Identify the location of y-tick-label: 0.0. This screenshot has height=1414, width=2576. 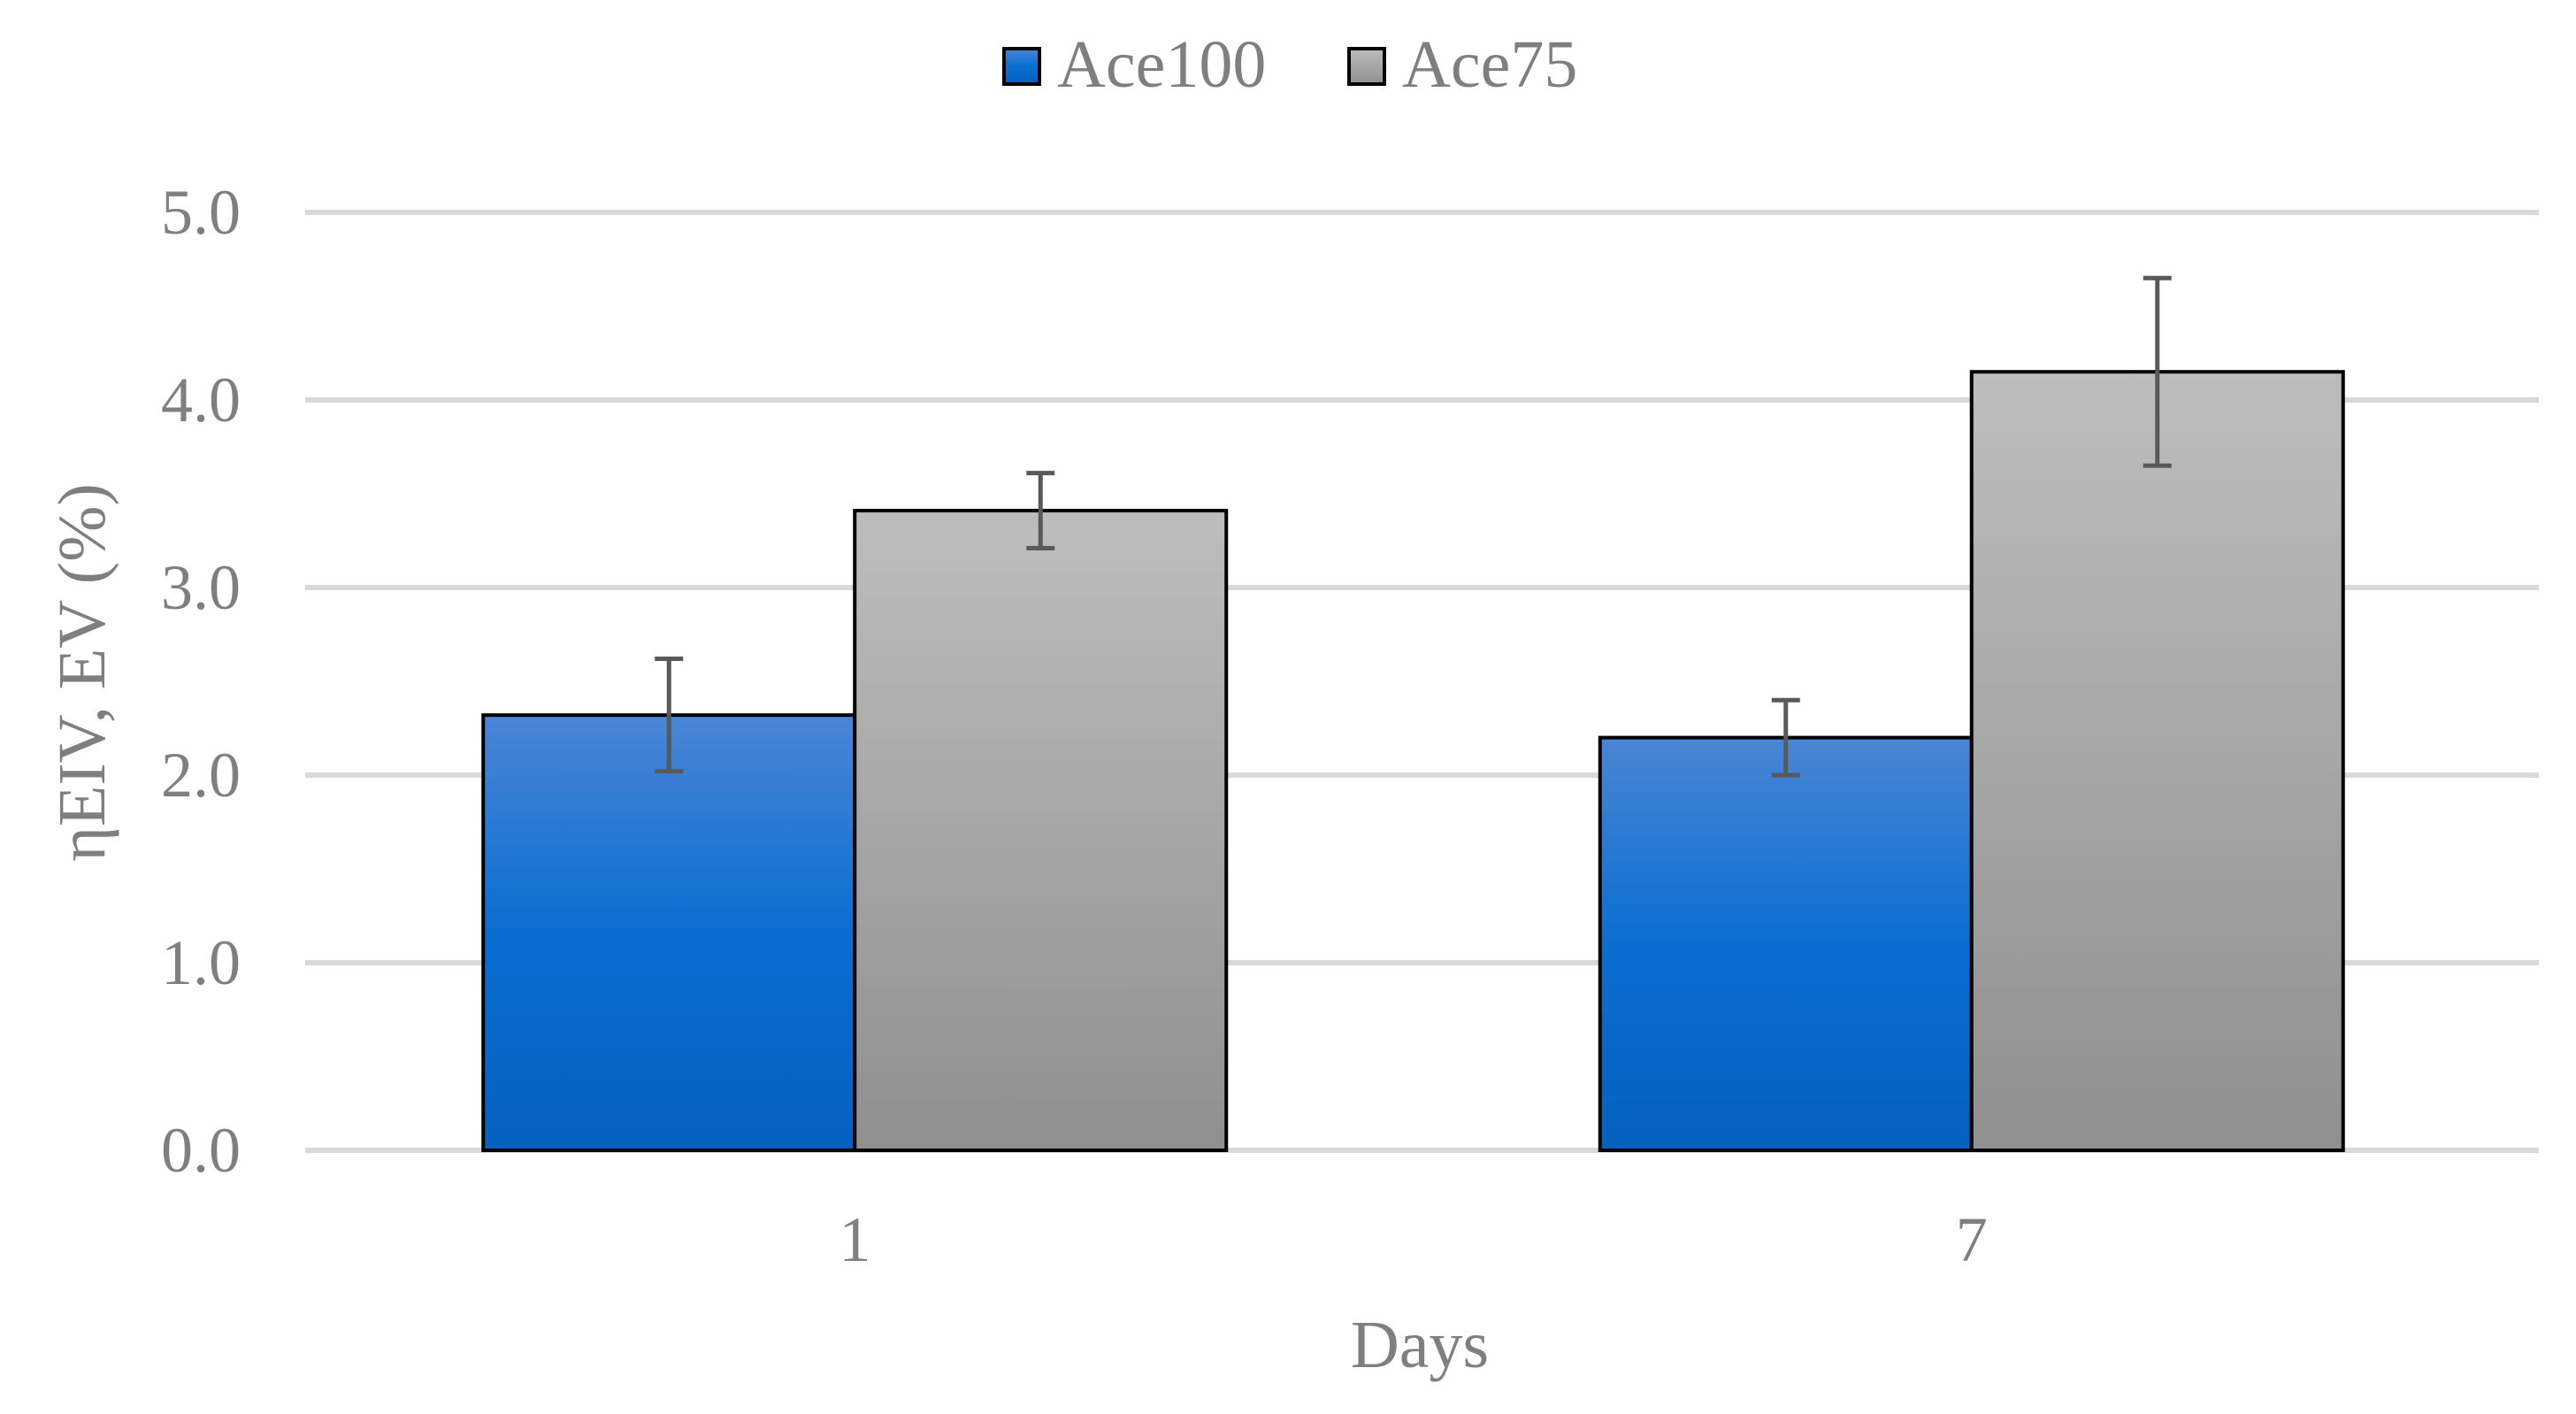
(201, 1150).